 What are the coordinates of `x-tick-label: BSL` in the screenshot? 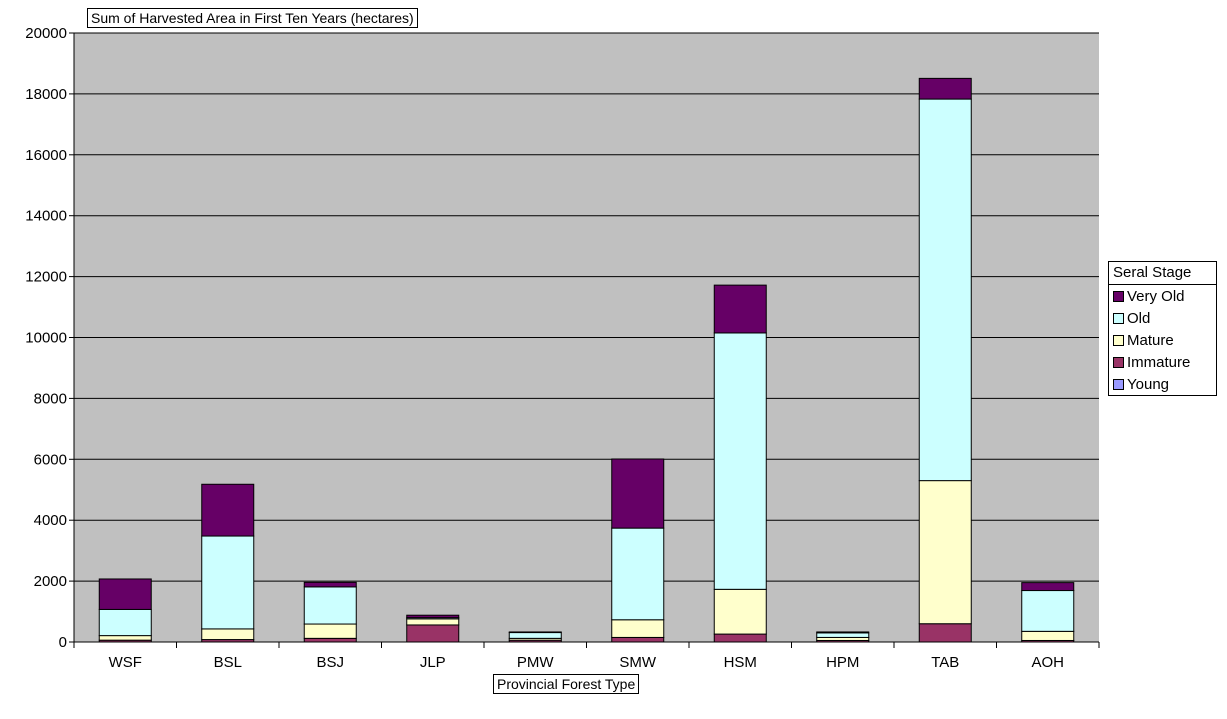 It's located at (228, 662).